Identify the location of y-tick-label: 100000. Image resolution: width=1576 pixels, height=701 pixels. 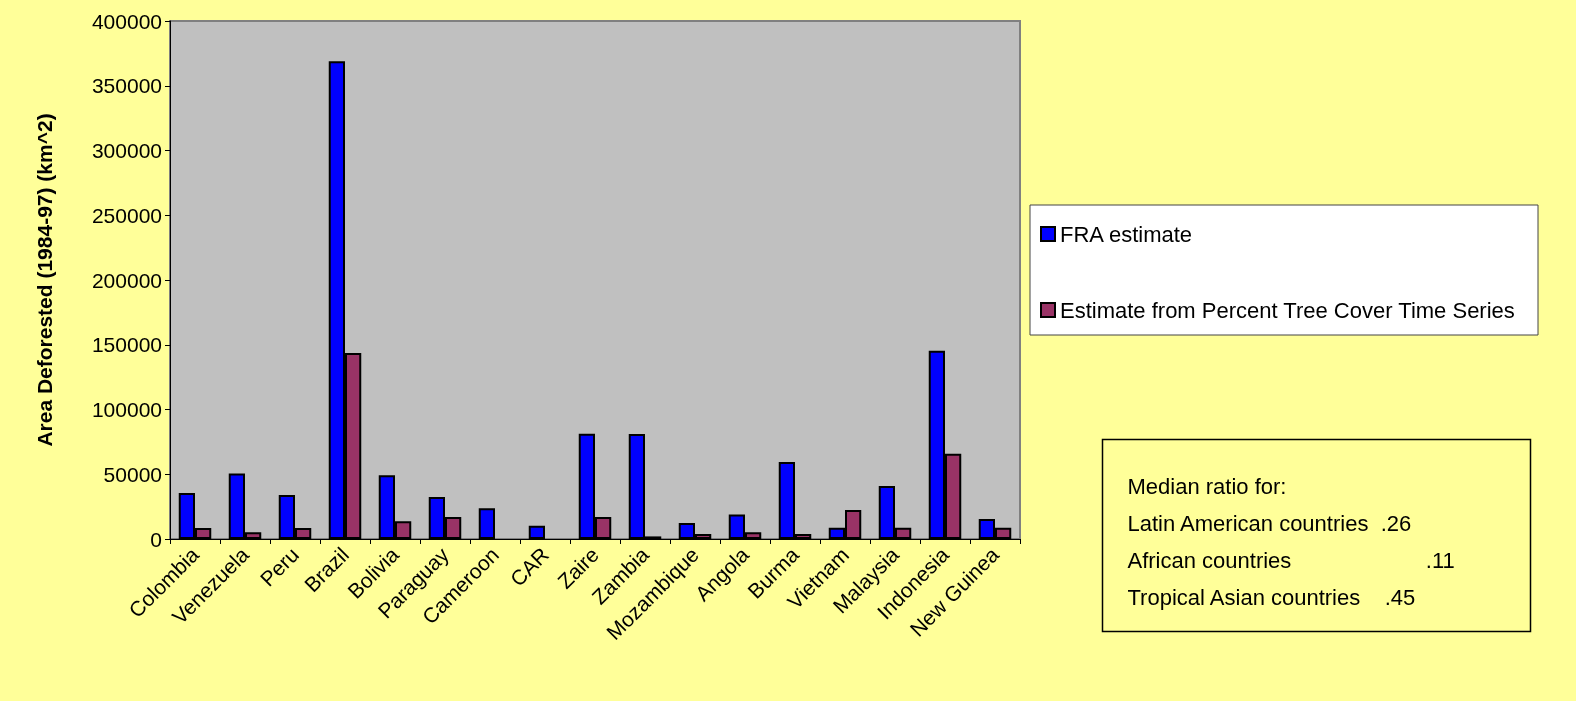
(126, 409).